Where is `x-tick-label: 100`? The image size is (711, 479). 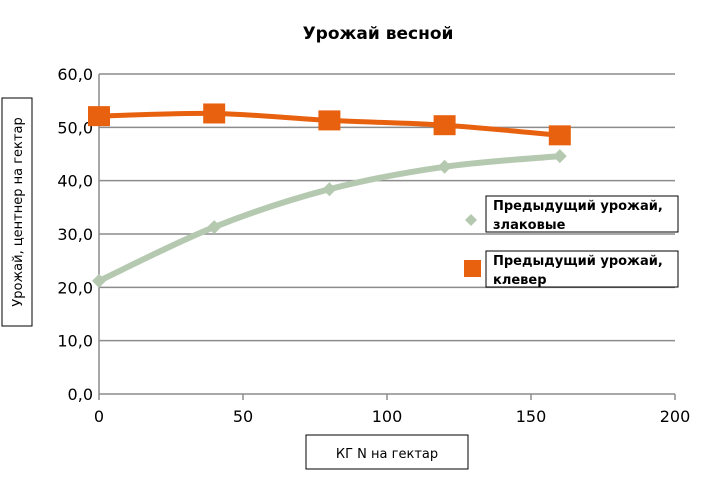
x-tick-label: 100 is located at coordinates (387, 416).